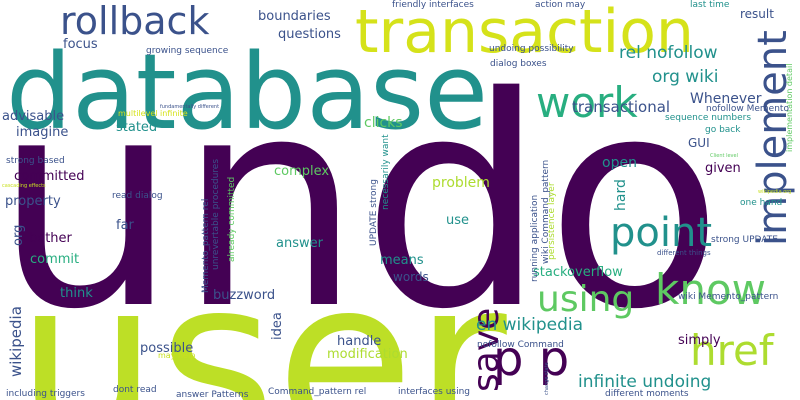 This screenshot has height=400, width=800. Describe the element at coordinates (135, 390) in the screenshot. I see `word-dont-read: dont read` at that location.